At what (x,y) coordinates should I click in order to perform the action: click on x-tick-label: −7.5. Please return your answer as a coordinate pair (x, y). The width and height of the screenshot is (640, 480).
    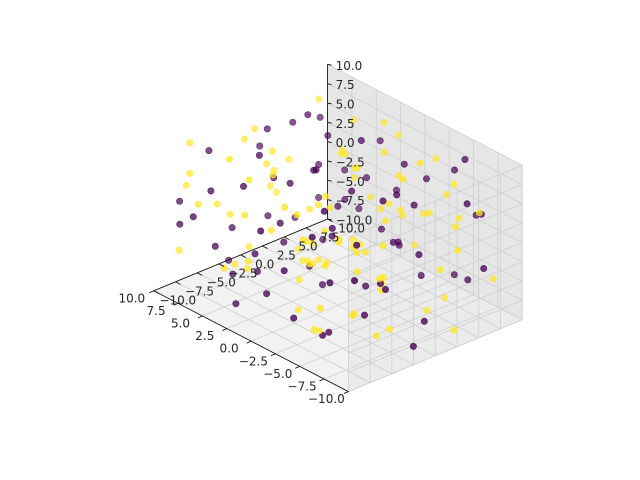
    Looking at the image, I should click on (302, 387).